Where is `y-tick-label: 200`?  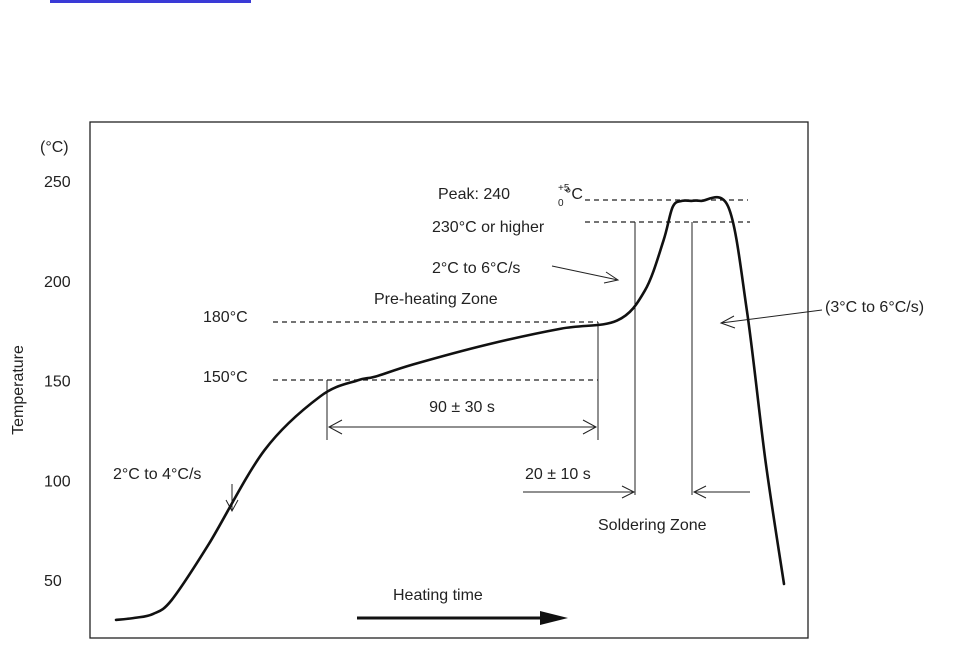 y-tick-label: 200 is located at coordinates (57, 282).